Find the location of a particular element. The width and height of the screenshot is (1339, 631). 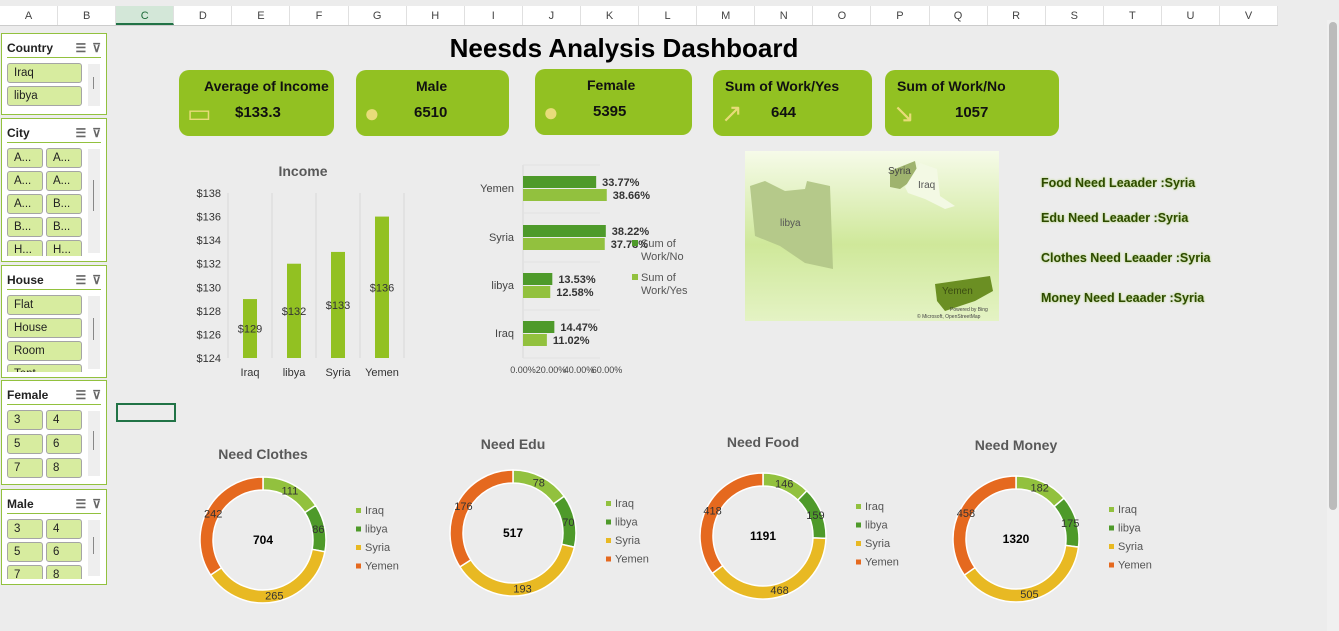

slicer-male: Male ☰ ⊽ 3 4 5 6 7 8 is located at coordinates (54, 537).